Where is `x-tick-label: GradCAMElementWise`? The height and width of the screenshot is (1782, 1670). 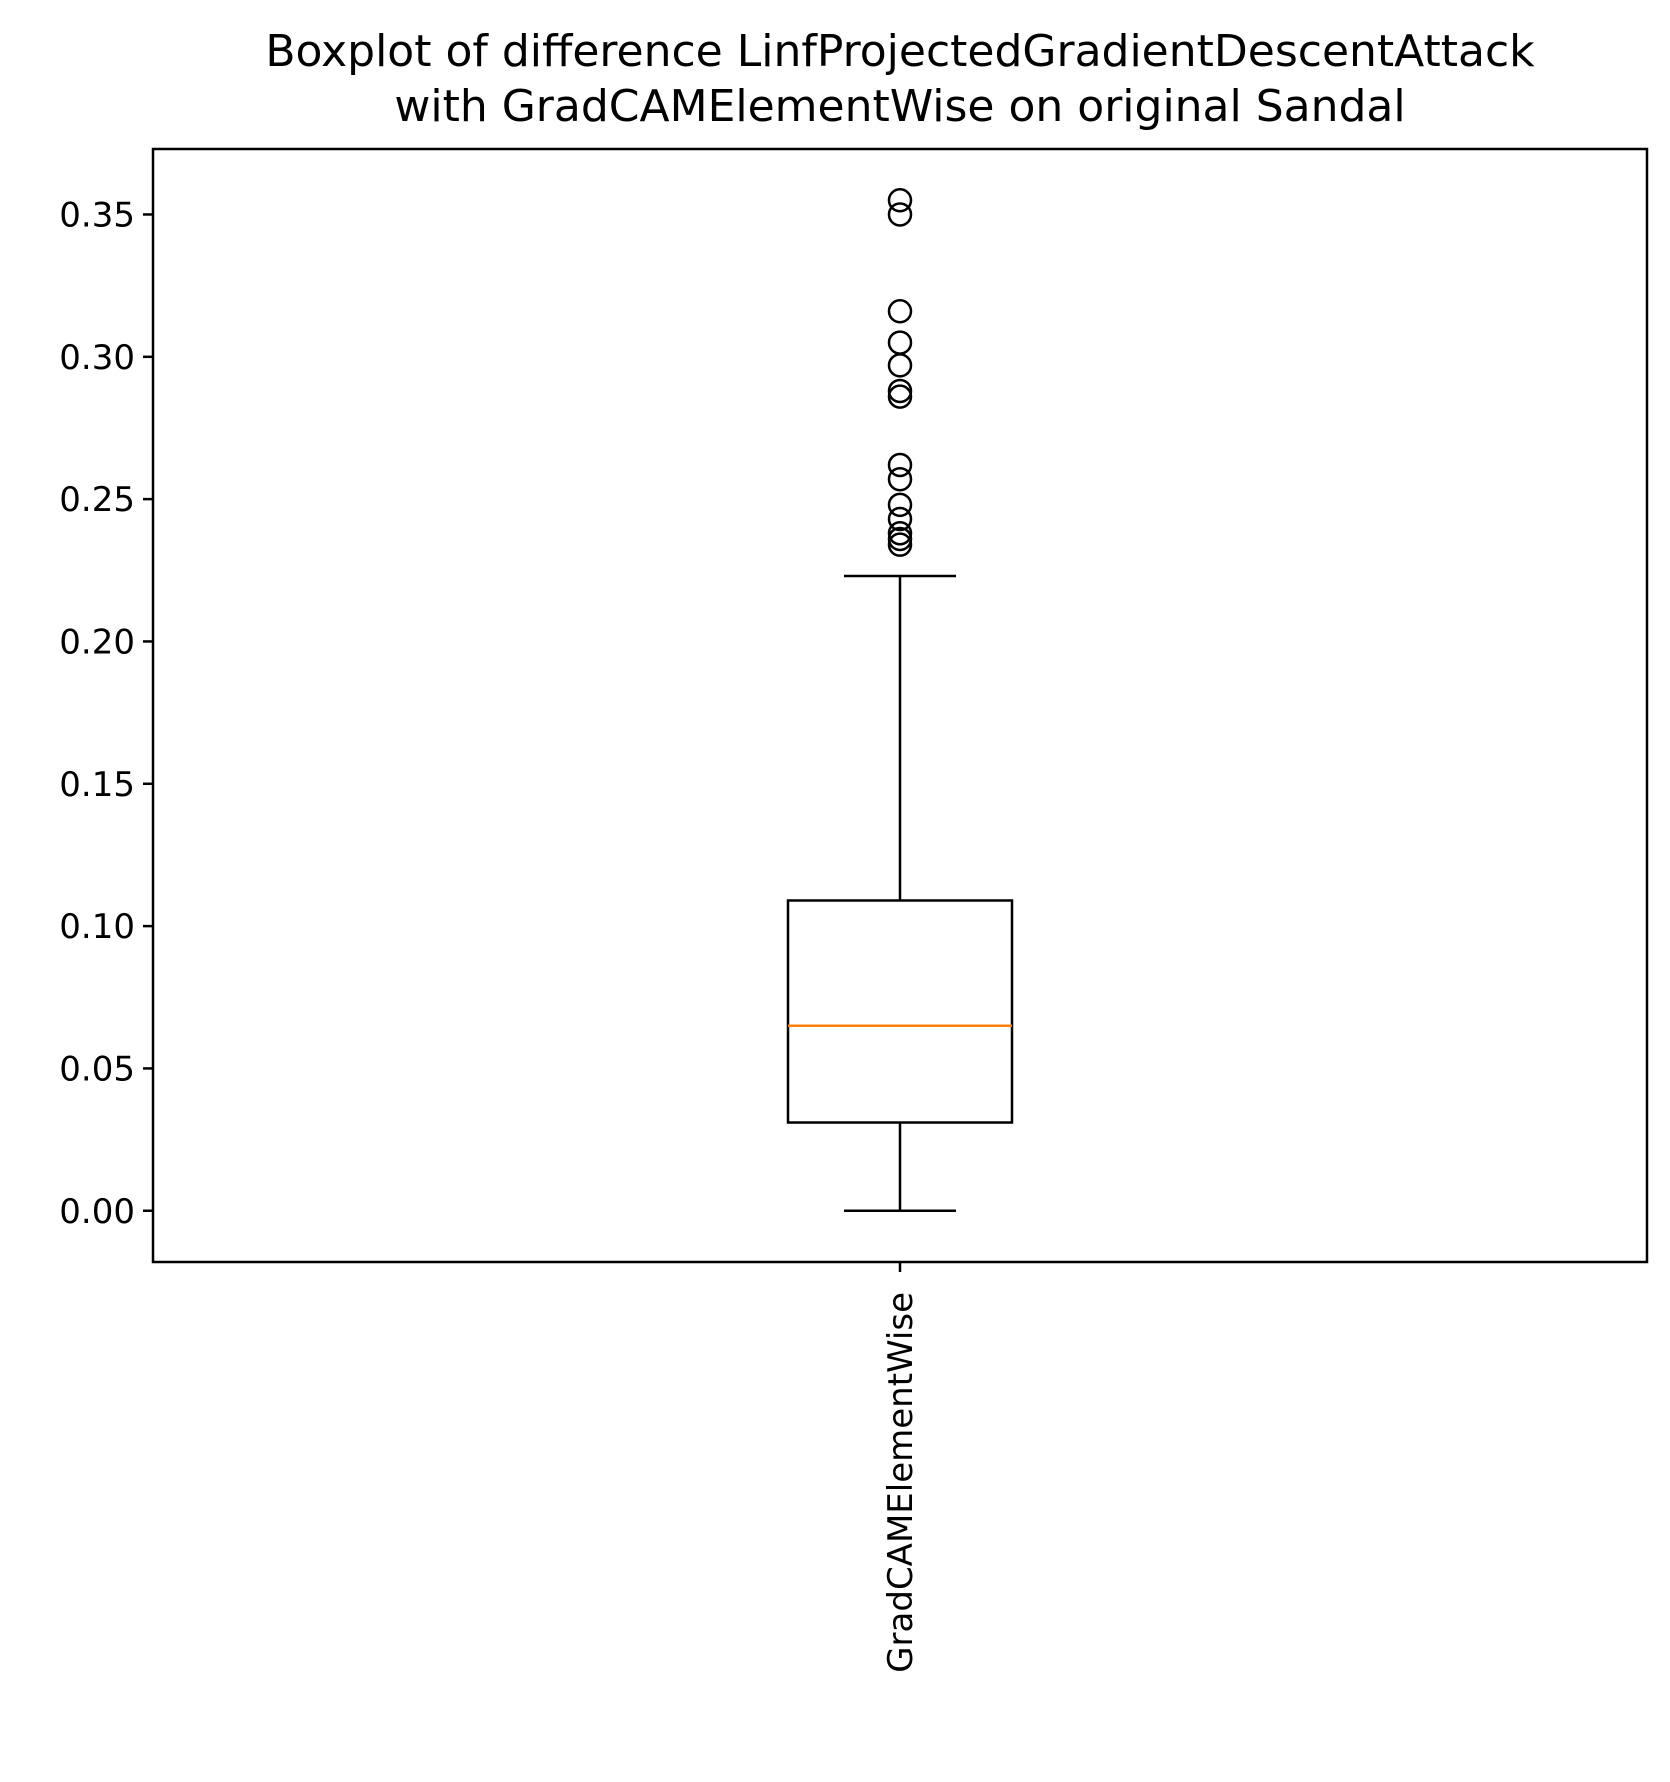
x-tick-label: GradCAMElementWise is located at coordinates (901, 1482).